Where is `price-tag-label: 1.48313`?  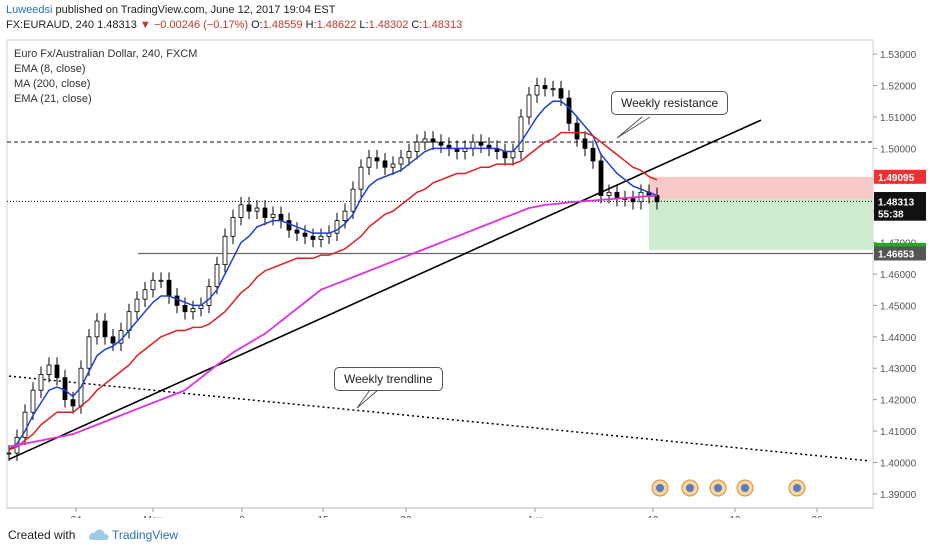
price-tag-label: 1.48313 is located at coordinates (896, 202).